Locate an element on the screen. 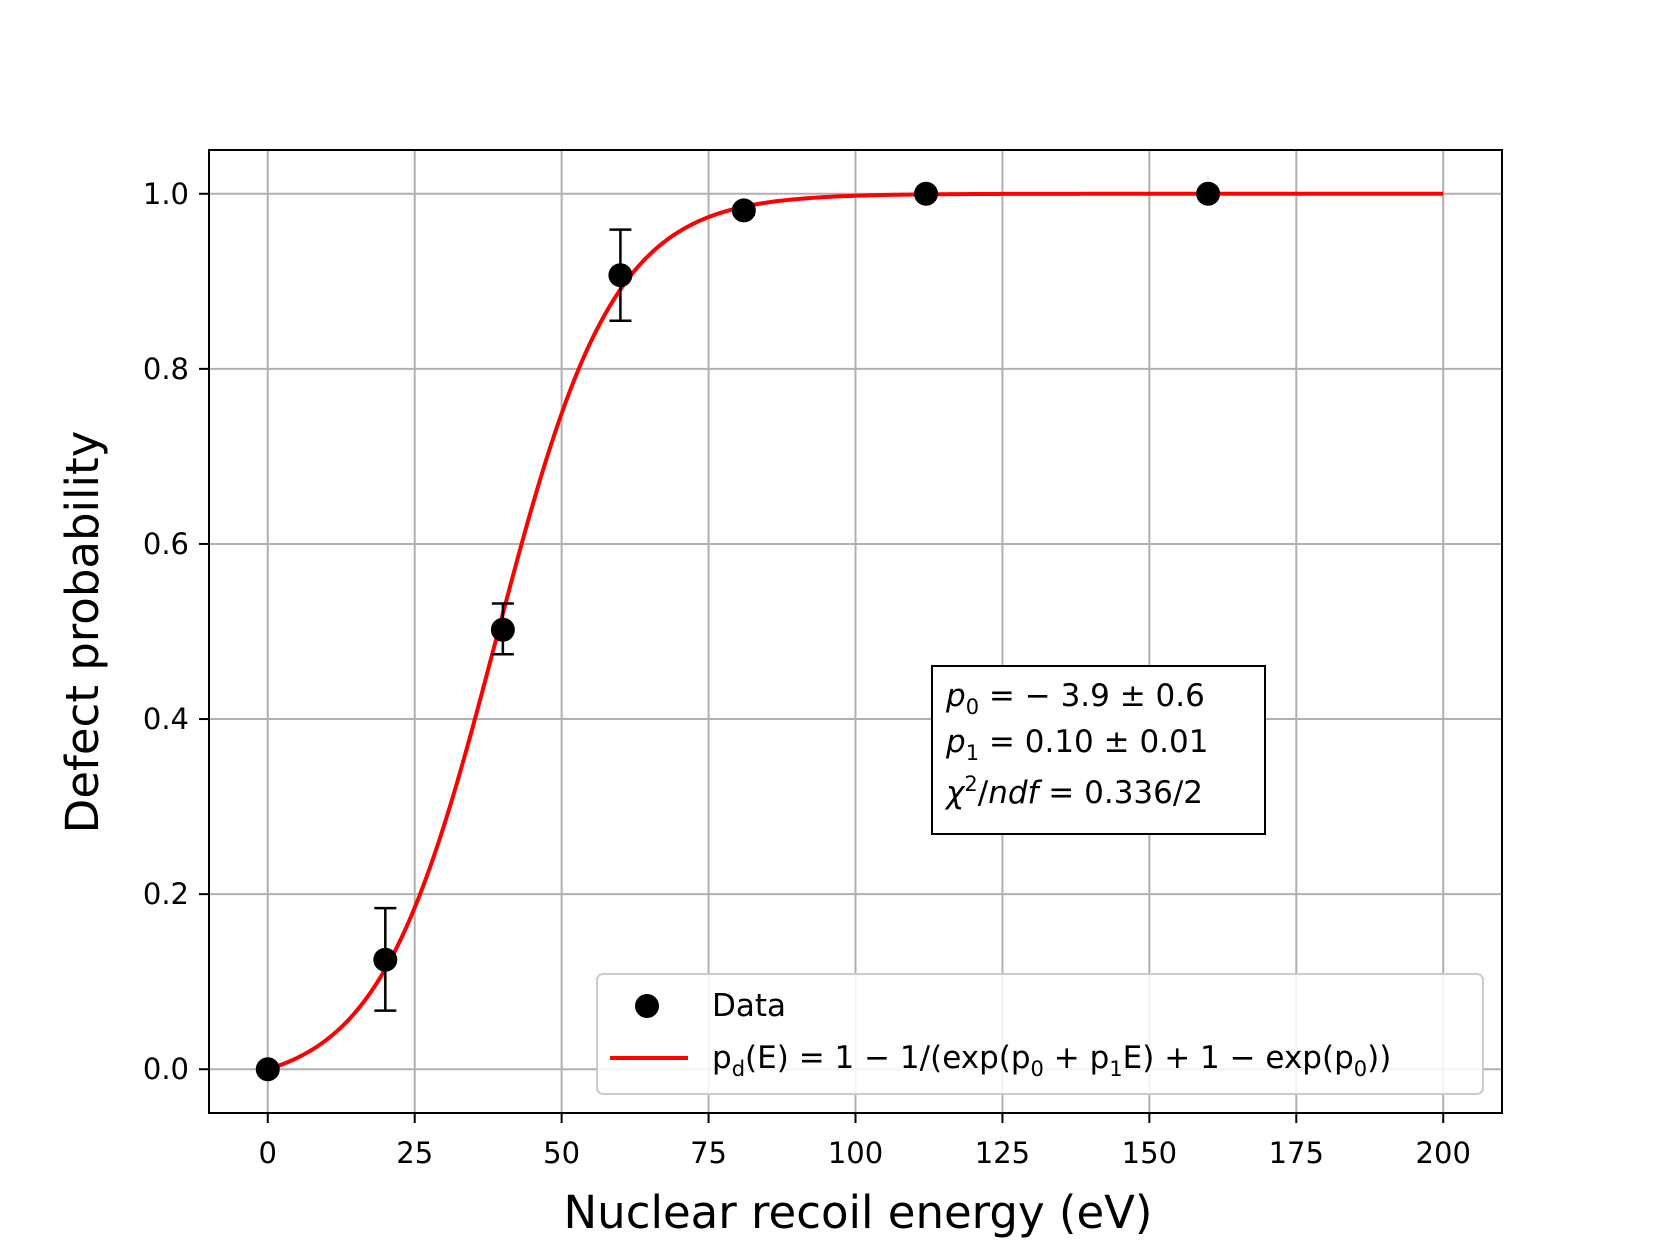 The image size is (1660, 1245). legend-data-marker is located at coordinates (647, 1006).